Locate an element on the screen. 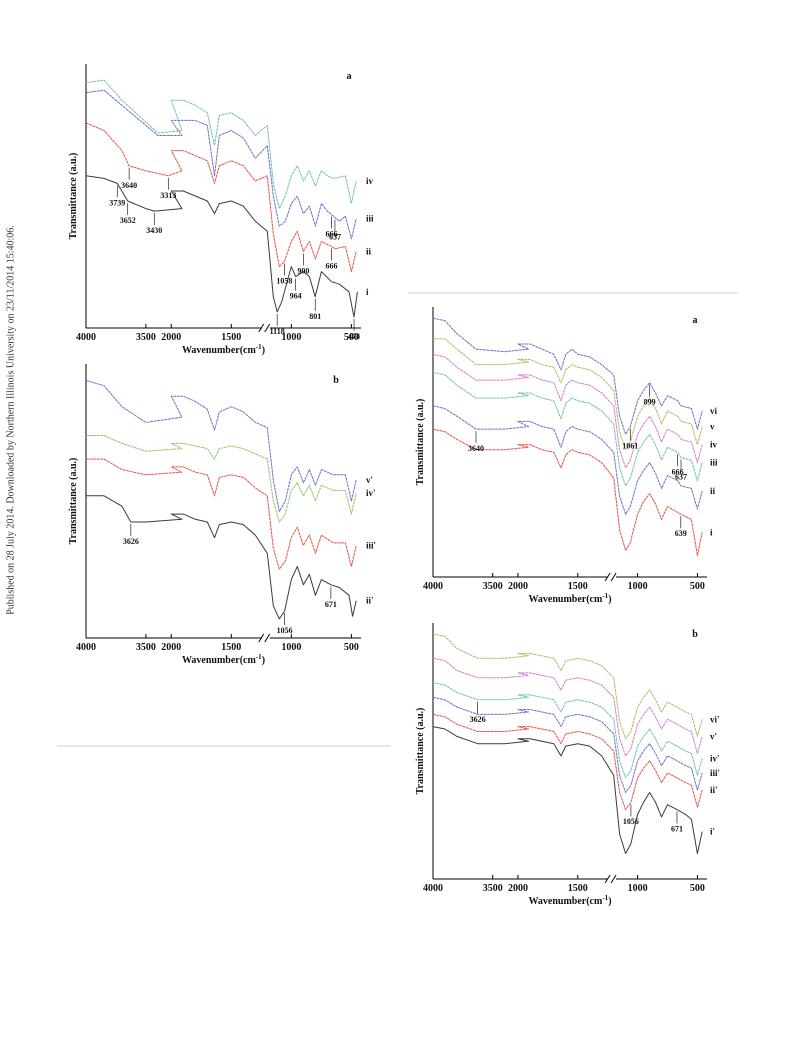  peak-annotation: 478 is located at coordinates (354, 336).